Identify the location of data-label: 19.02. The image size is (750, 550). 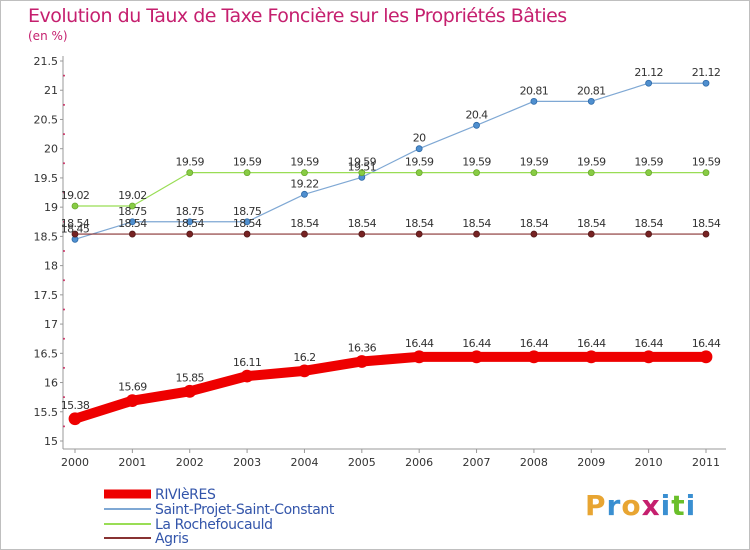
(75, 195).